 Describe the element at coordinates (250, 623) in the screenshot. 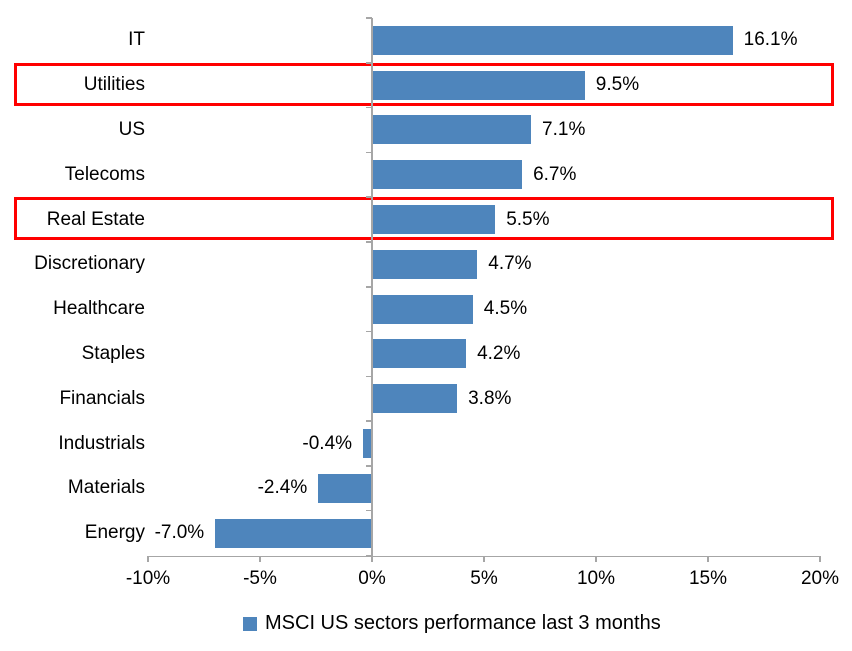

I see `legend-marker-icon` at that location.